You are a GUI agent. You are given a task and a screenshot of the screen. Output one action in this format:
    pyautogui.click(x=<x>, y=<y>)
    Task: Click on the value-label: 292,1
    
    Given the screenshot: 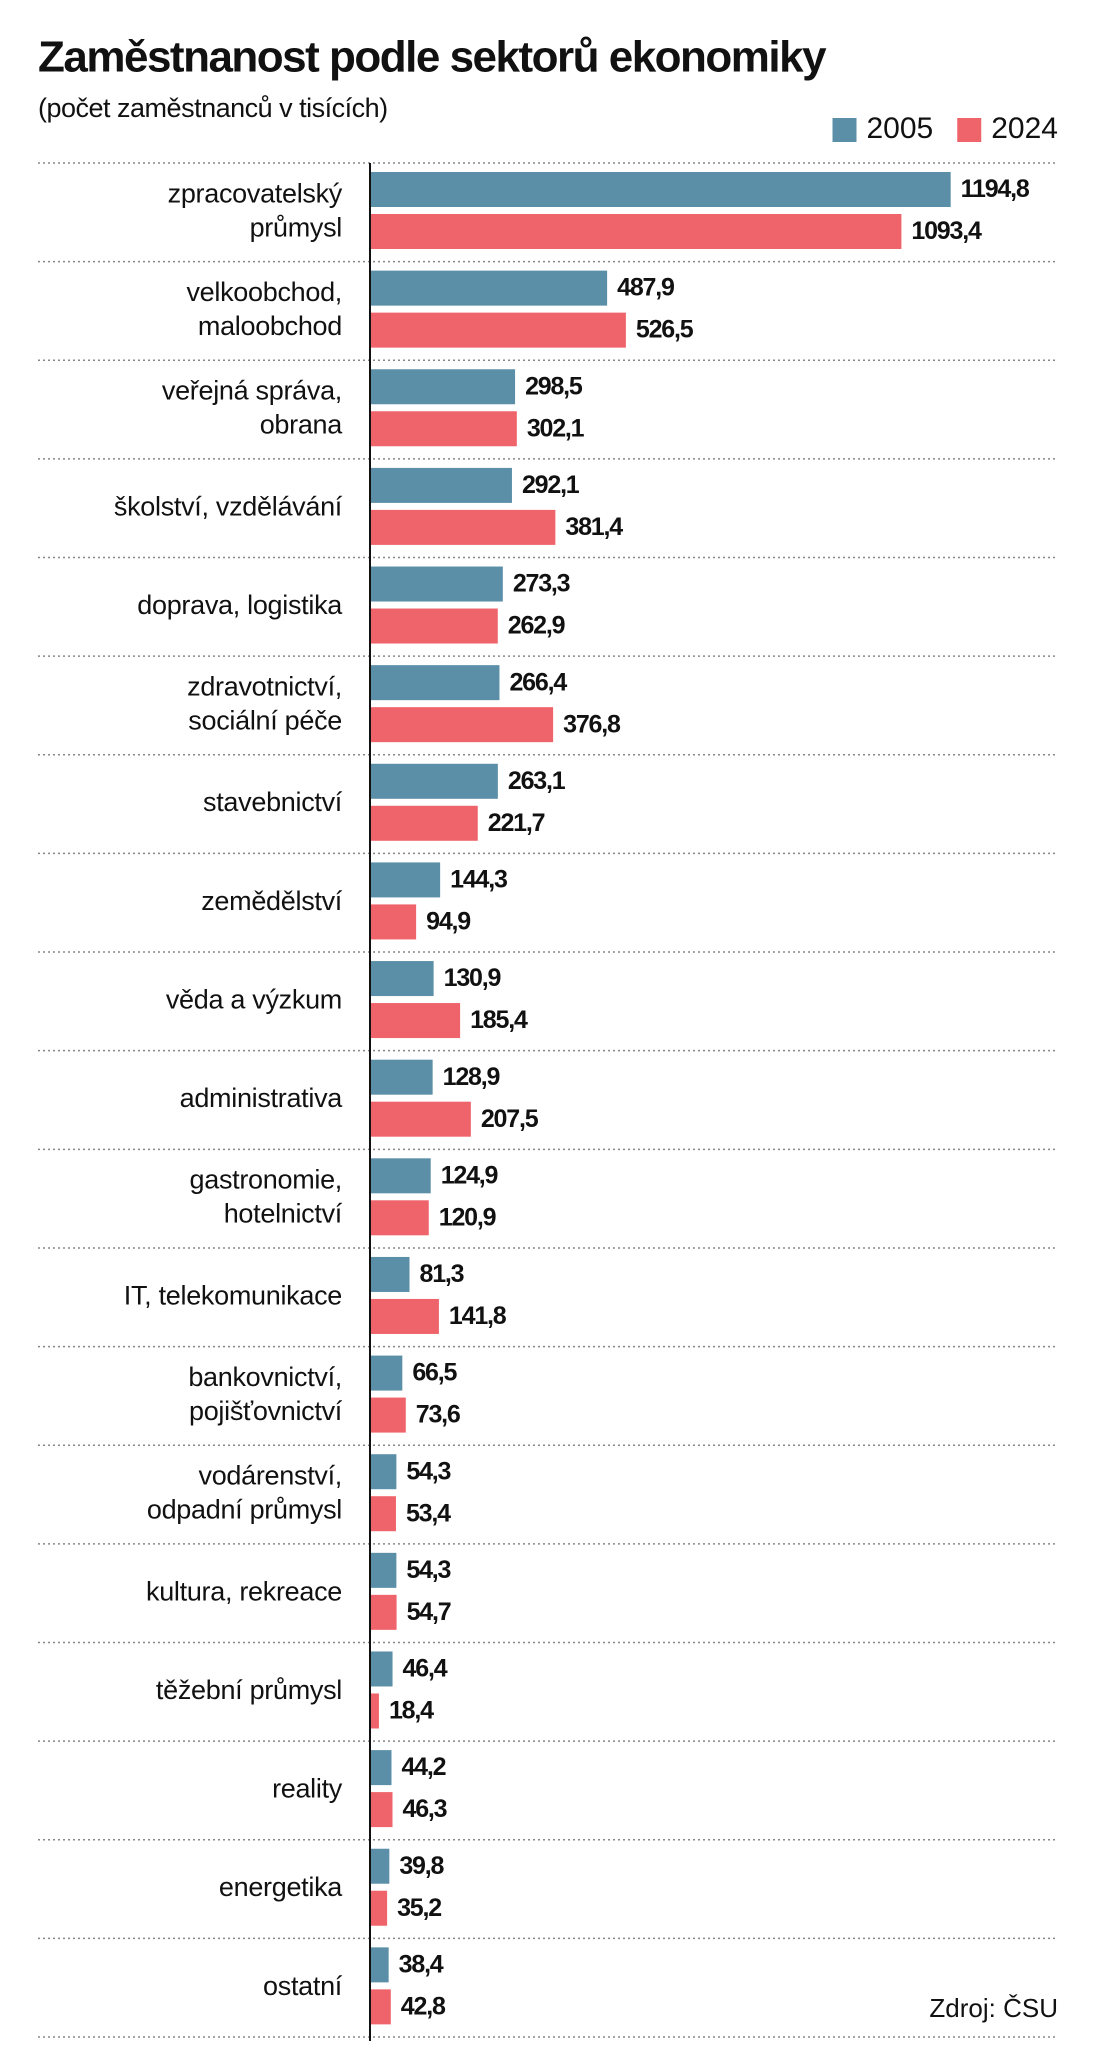 What is the action you would take?
    pyautogui.click(x=551, y=485)
    